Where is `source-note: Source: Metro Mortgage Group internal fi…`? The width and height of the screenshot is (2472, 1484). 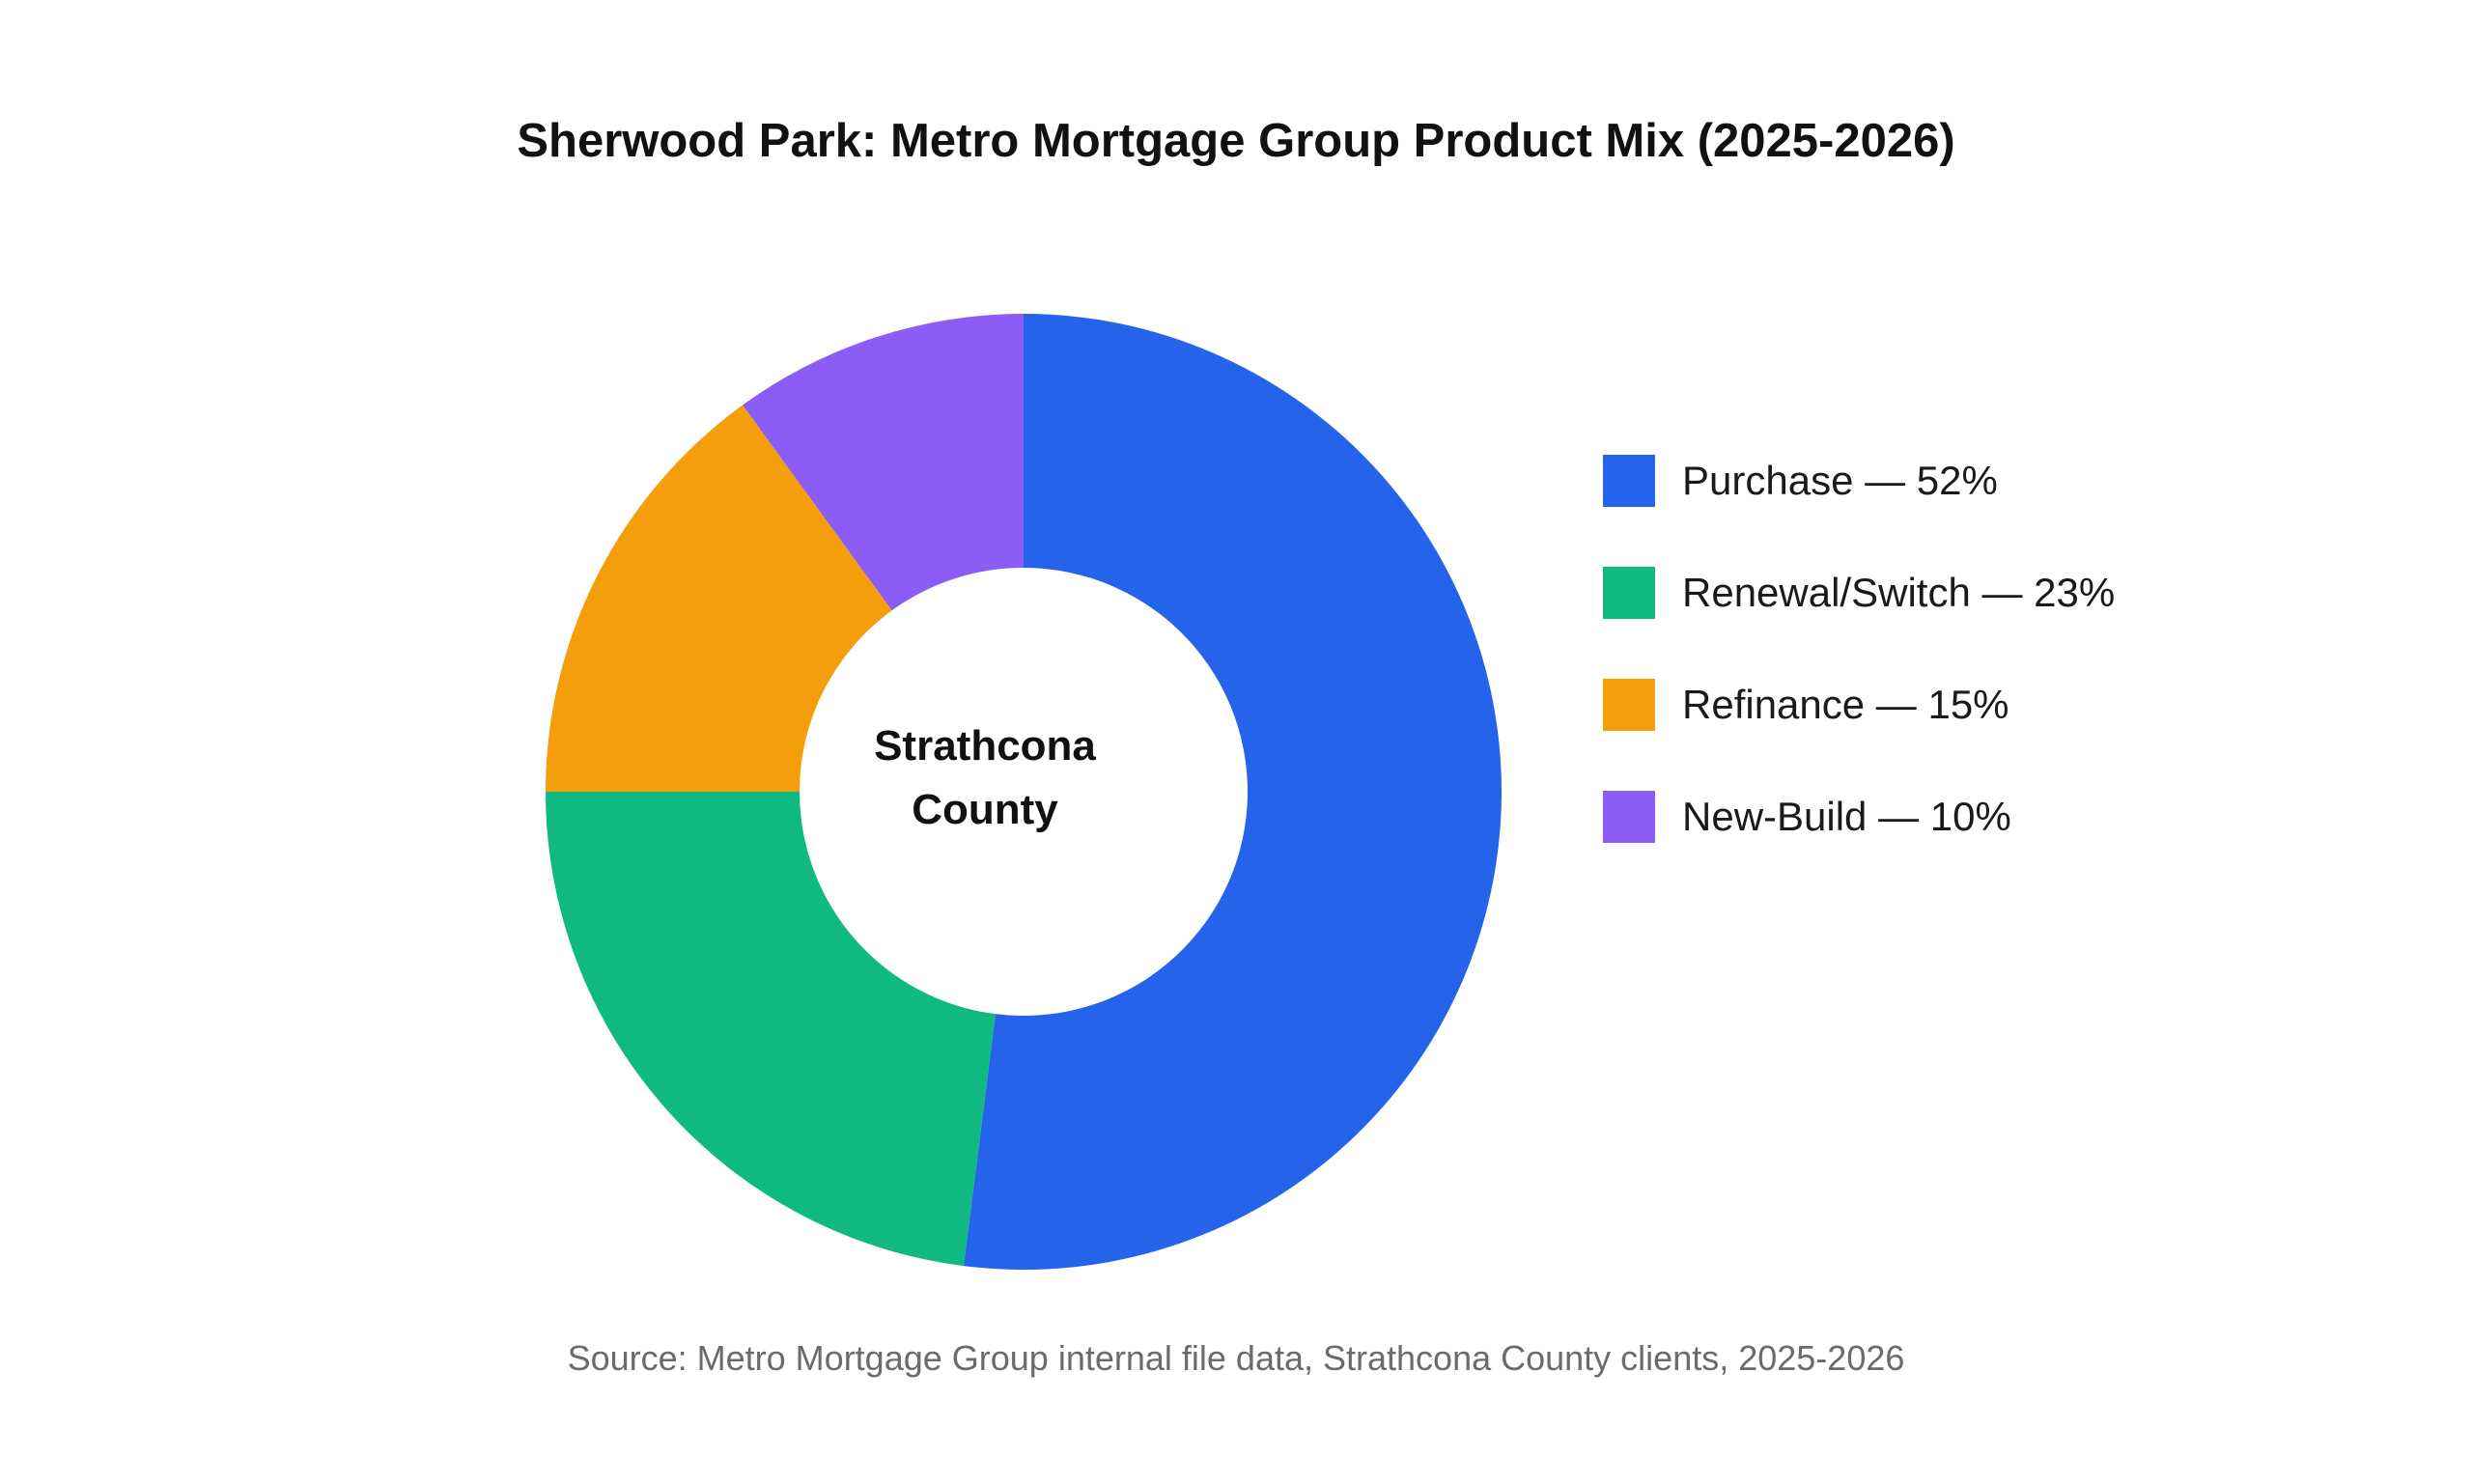 source-note: Source: Metro Mortgage Group internal fi… is located at coordinates (1236, 1358).